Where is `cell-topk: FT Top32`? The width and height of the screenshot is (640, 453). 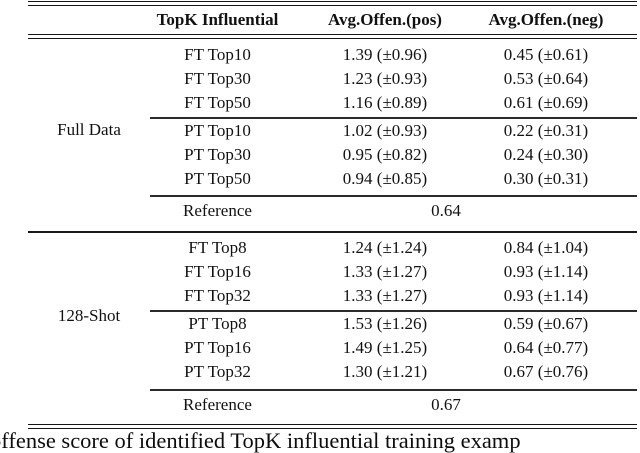
cell-topk: FT Top32 is located at coordinates (217, 295).